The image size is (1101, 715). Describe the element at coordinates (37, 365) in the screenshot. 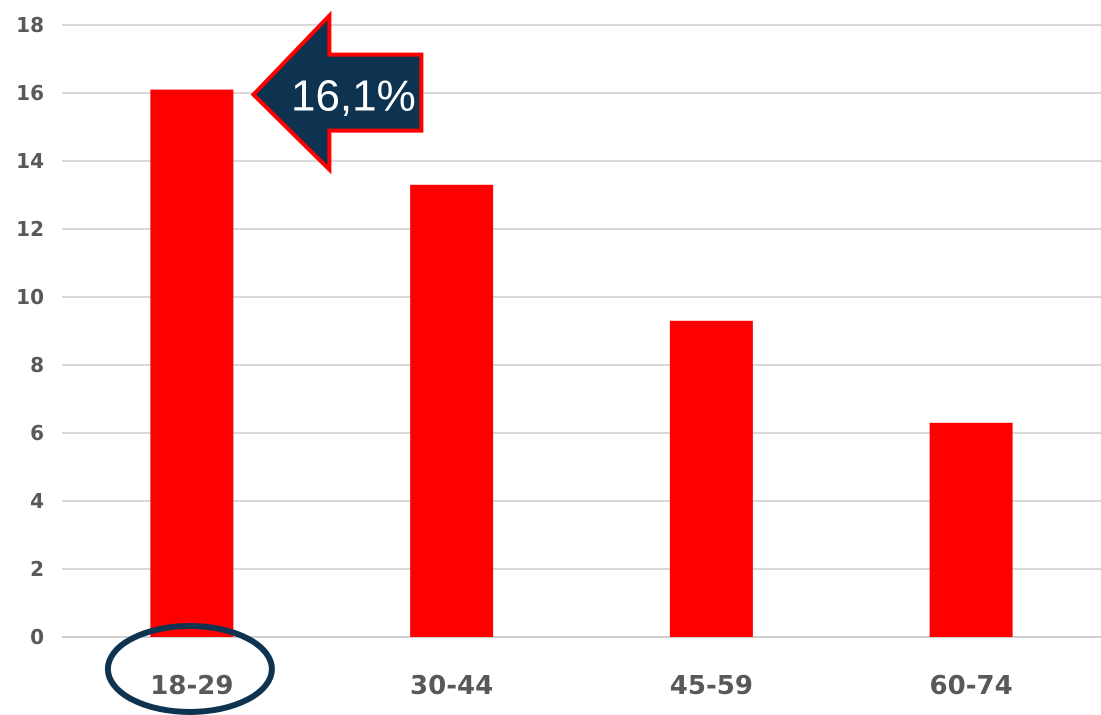

I see `y-tick-label: 8` at that location.